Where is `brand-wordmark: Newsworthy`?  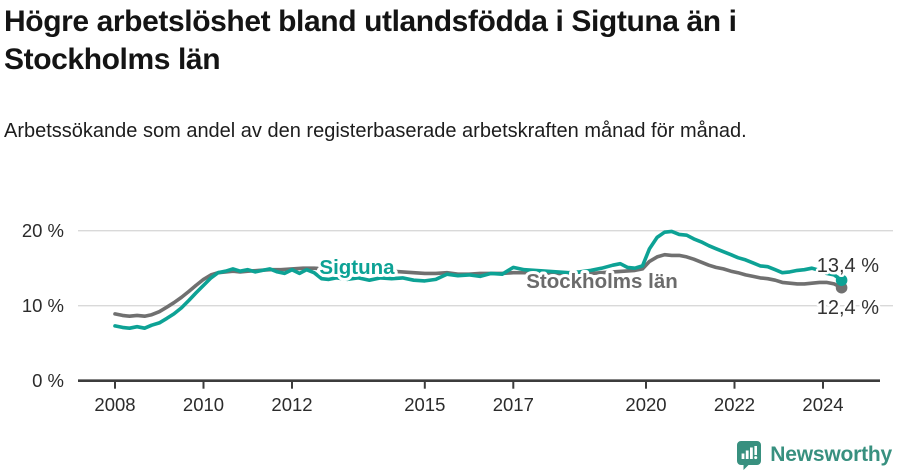
brand-wordmark: Newsworthy is located at coordinates (831, 454).